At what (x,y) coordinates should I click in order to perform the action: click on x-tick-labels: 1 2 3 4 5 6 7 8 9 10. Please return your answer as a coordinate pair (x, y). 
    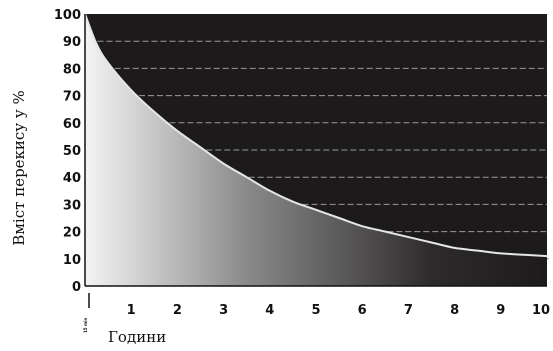
    Looking at the image, I should click on (338, 310).